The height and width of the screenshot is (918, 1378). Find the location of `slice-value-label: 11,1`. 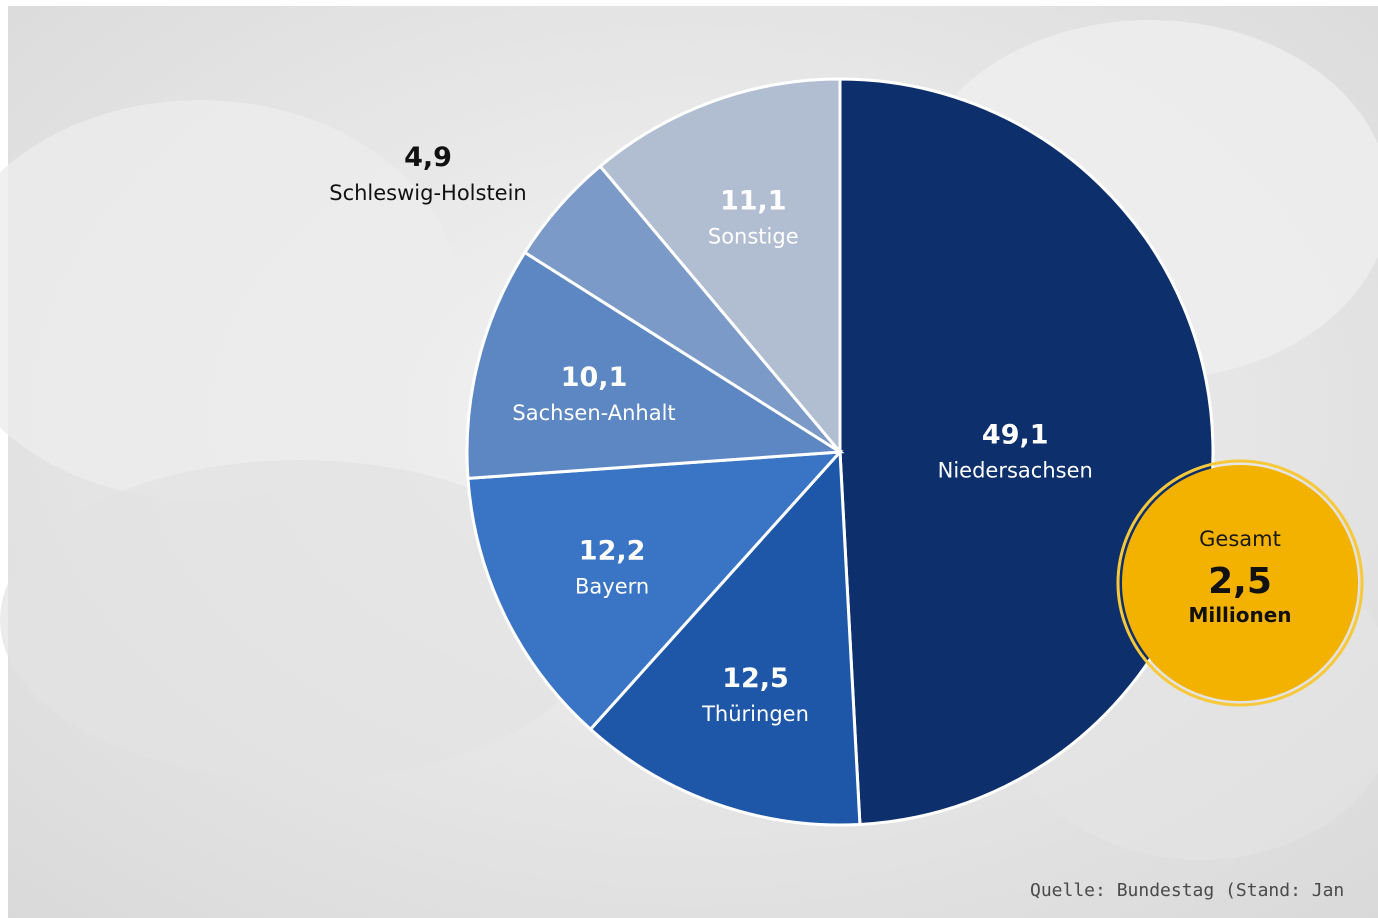

slice-value-label: 11,1 is located at coordinates (753, 201).